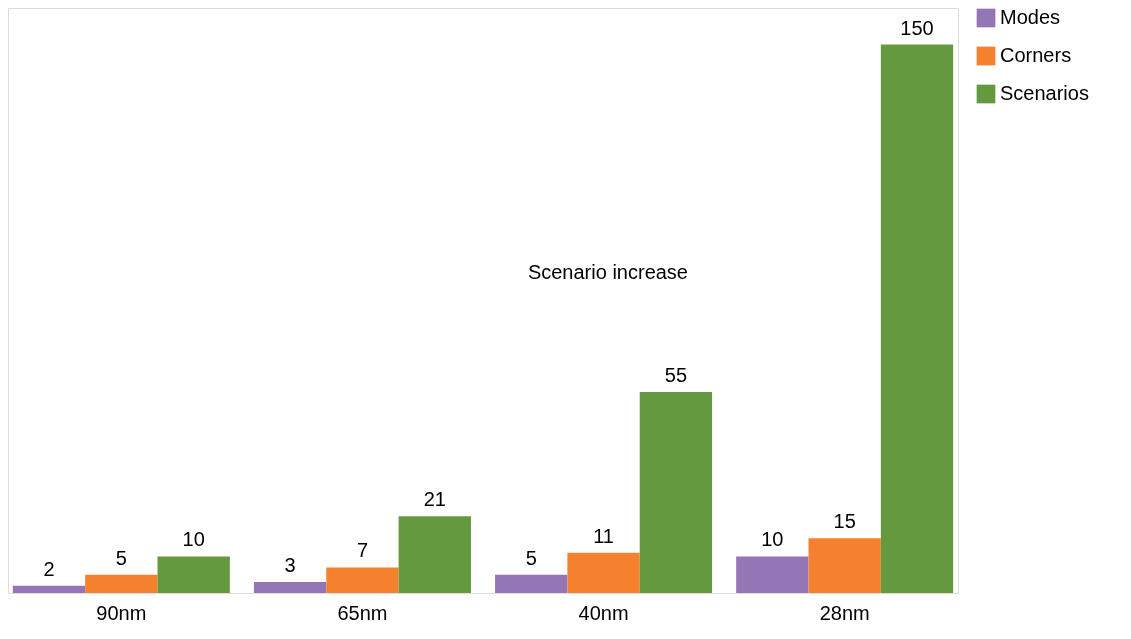  Describe the element at coordinates (917, 27) in the screenshot. I see `data-label: 150` at that location.